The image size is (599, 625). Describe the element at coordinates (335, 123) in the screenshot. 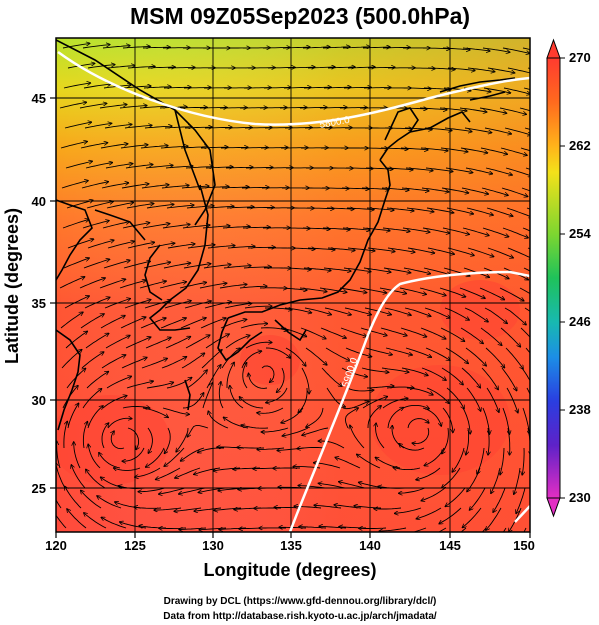

I see `contour-label-5800: 5800.0` at that location.